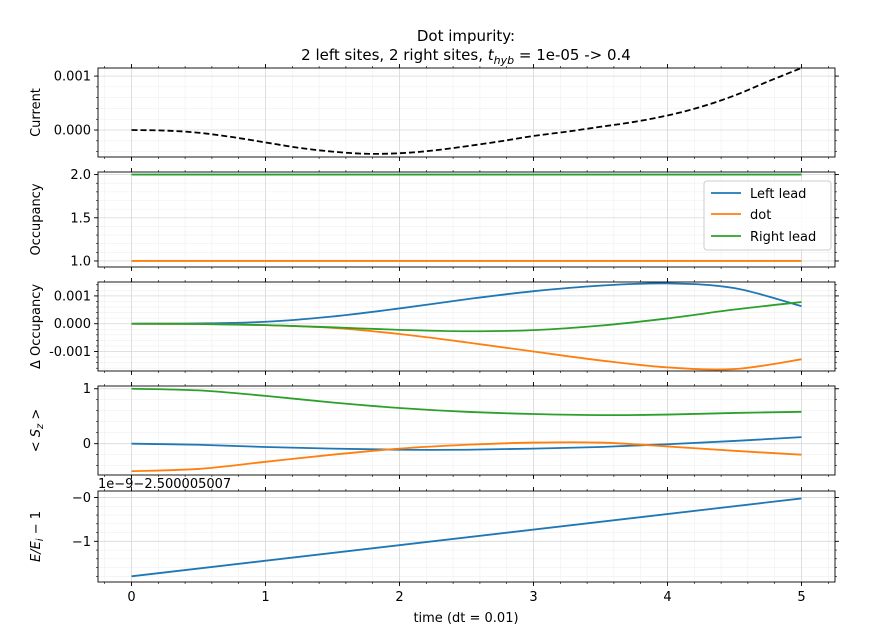  I want to click on y-tick-label: 2.0, so click(80, 175).